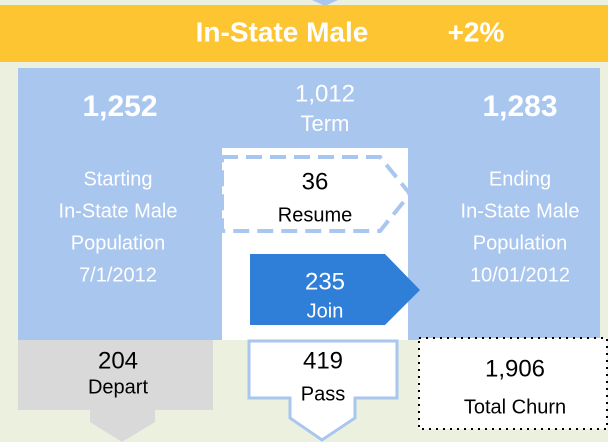 This screenshot has height=442, width=608. Describe the element at coordinates (119, 106) in the screenshot. I see `starting-value: 1,252` at that location.